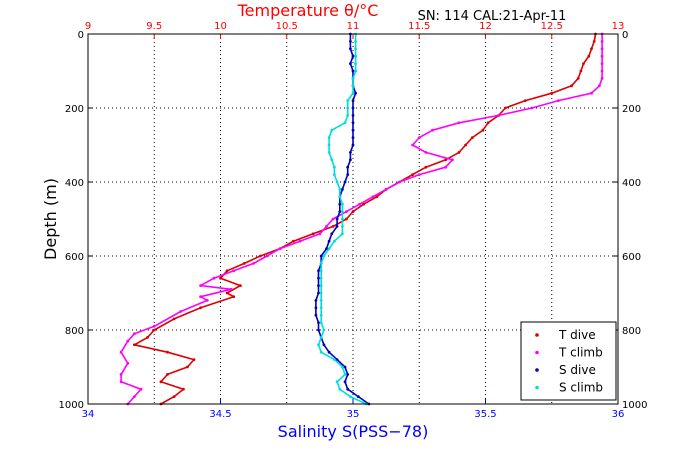 This screenshot has width=681, height=454. I want to click on temperature-tick-label: 12.5, so click(552, 26).